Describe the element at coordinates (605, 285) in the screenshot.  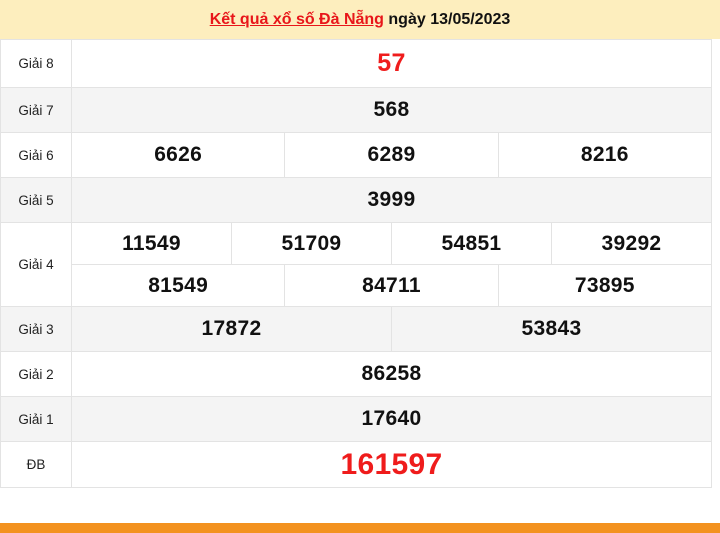
I see `prize-value-4-6: 73895` at that location.